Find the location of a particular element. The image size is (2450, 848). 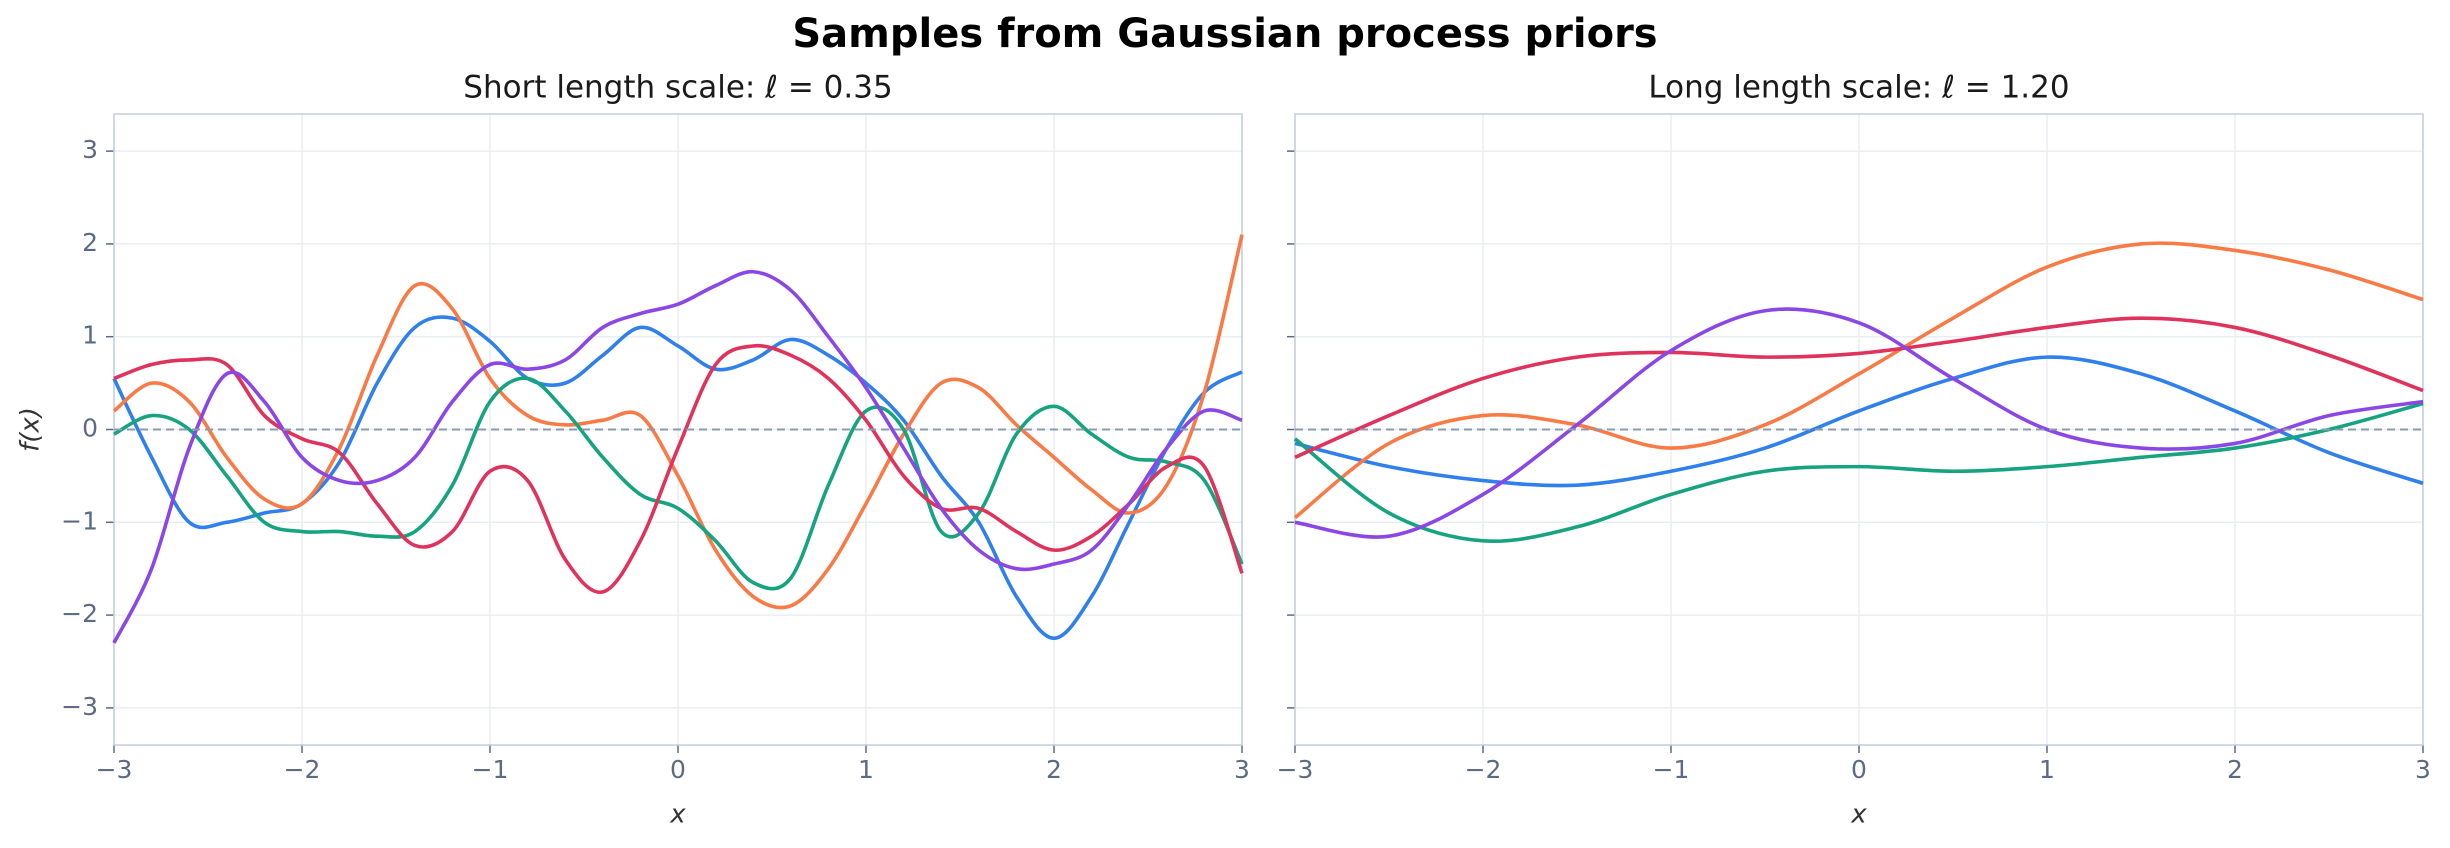

y-tick-label: 0 is located at coordinates (90, 428).